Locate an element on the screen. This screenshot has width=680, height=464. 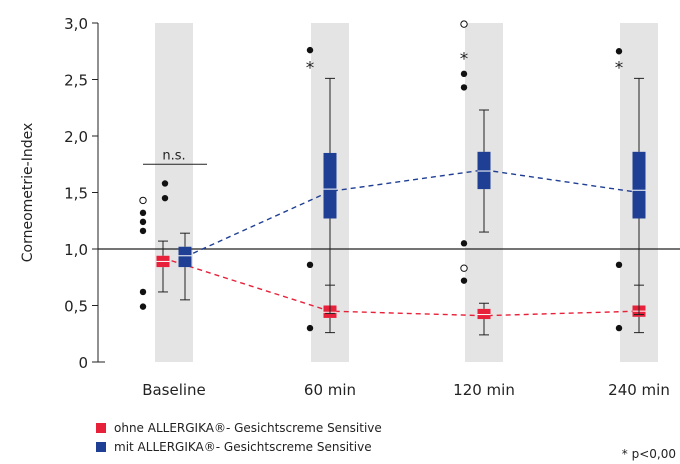
legend-item-mit: mit ALLERGIKA®- Gesichtscreme Sensitive is located at coordinates (239, 446).